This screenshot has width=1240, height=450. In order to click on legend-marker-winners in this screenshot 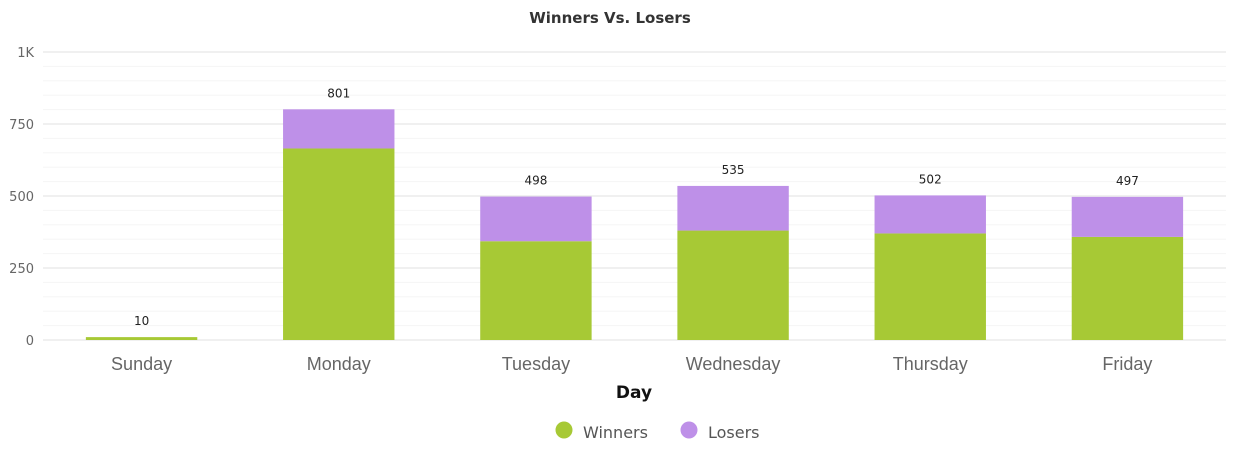, I will do `click(564, 430)`.